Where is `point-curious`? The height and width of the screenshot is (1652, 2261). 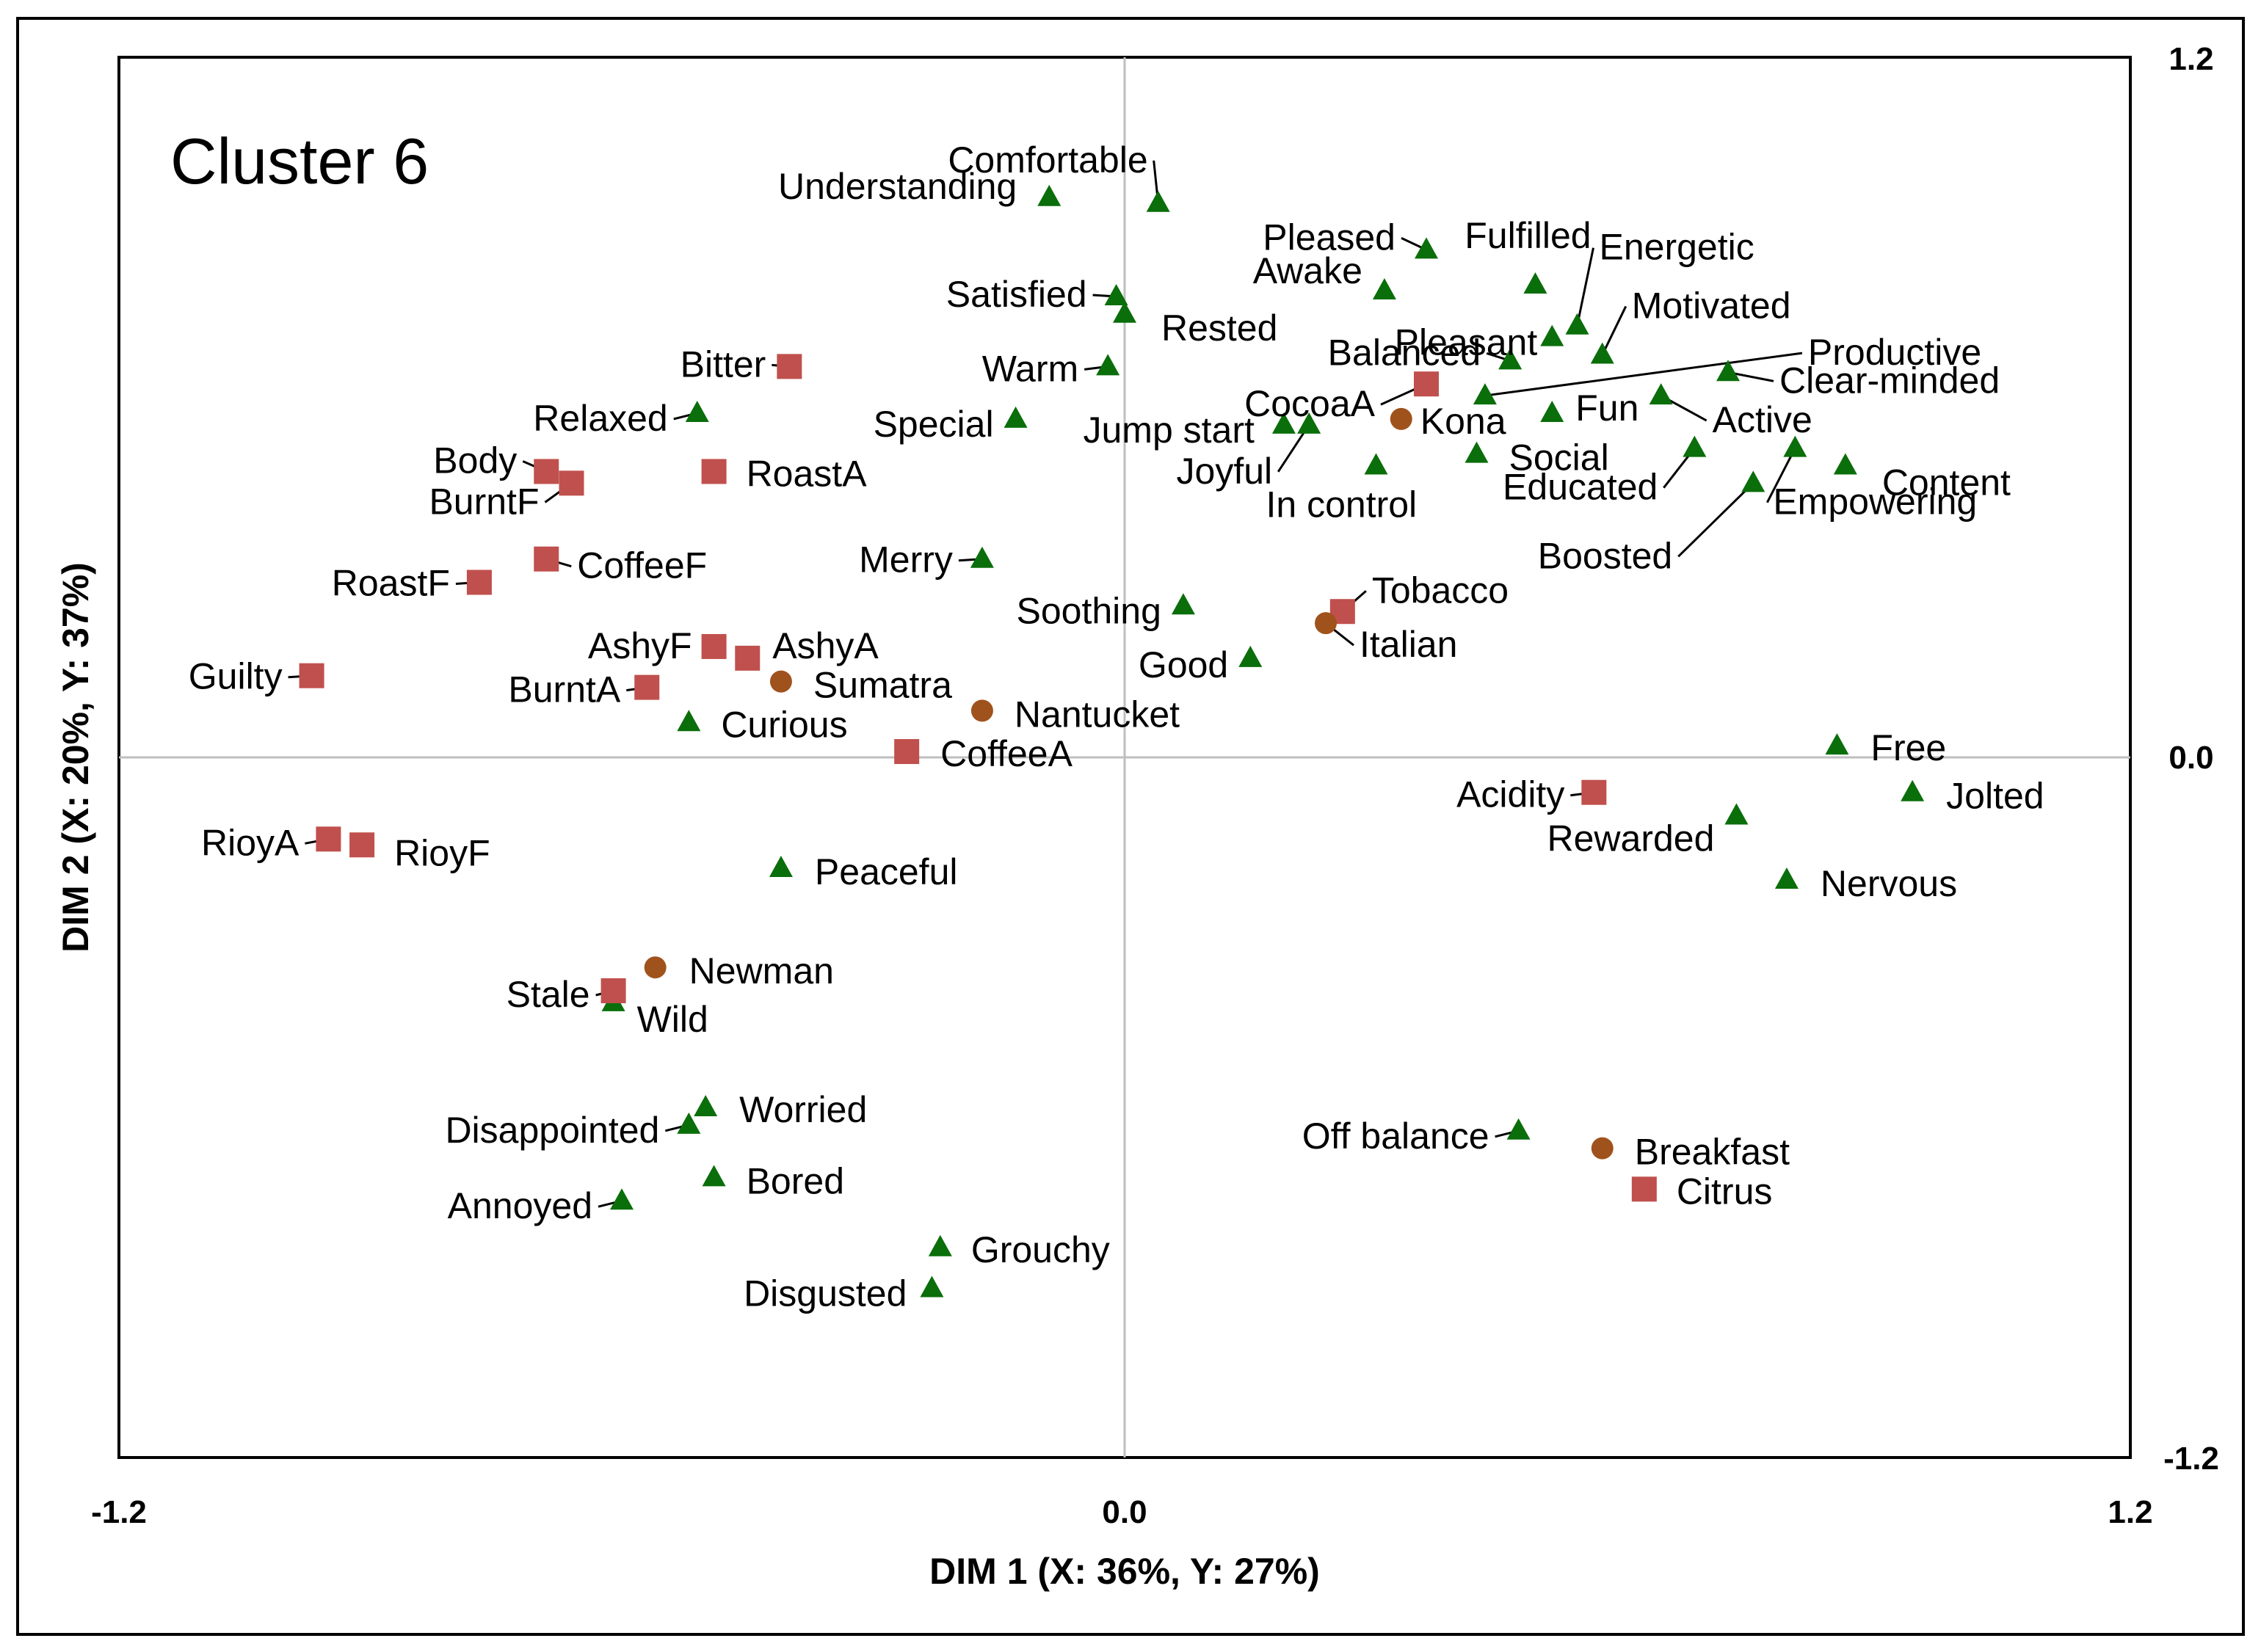
point-curious is located at coordinates (689, 721).